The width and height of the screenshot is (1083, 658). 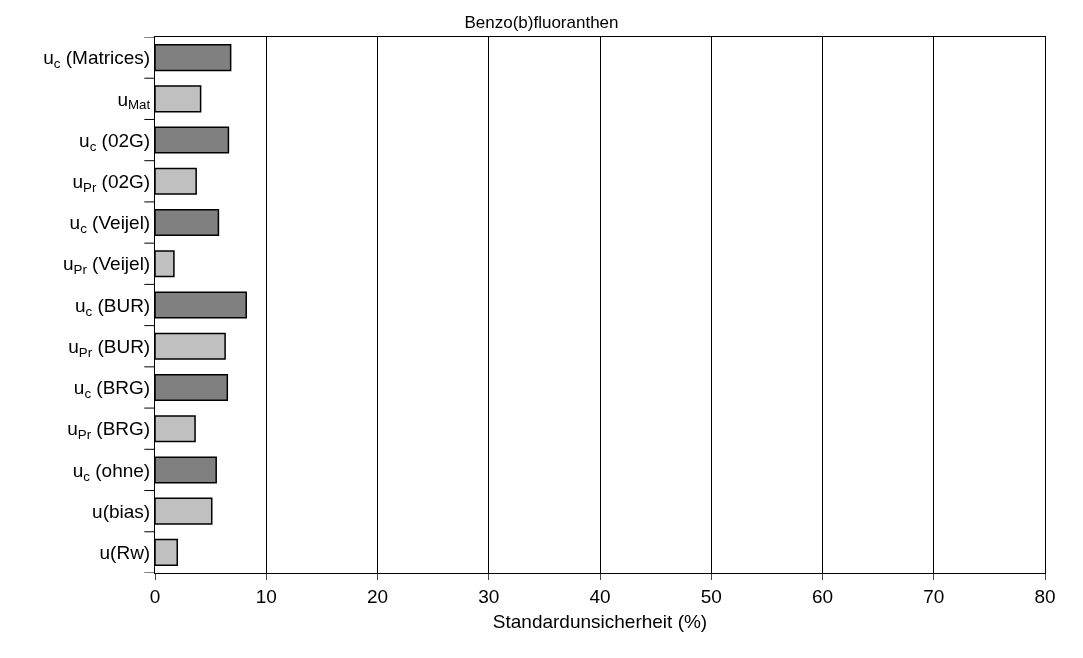 What do you see at coordinates (112, 389) in the screenshot?
I see `y-tick-label: u$_{c}$ (BRG)` at bounding box center [112, 389].